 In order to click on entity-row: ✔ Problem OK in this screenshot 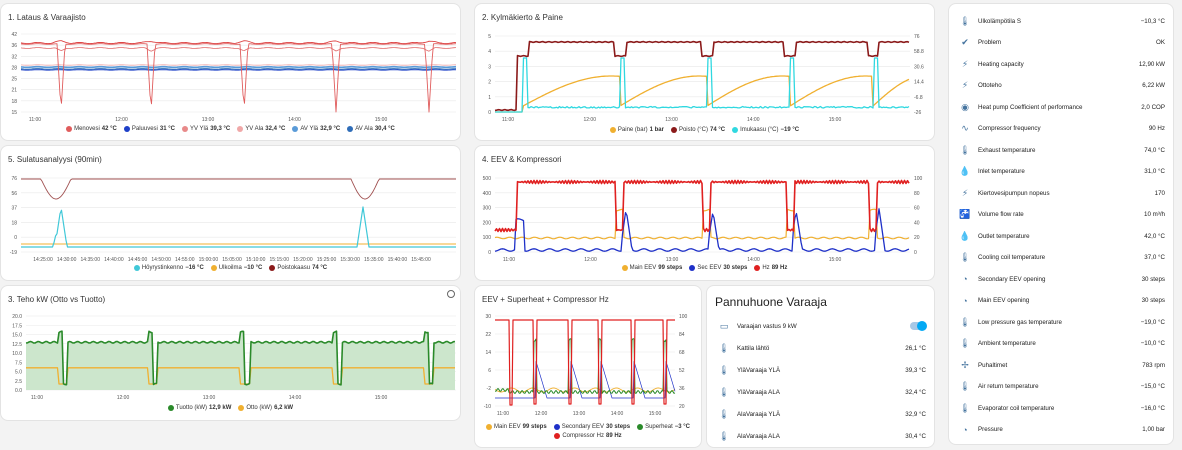, I will do `click(1061, 43)`.